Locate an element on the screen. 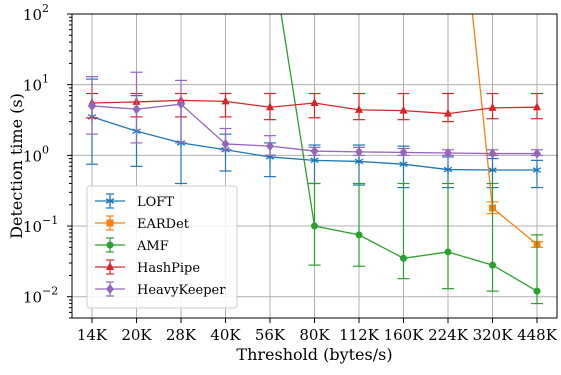  series-line-eardet is located at coordinates (504, 129).